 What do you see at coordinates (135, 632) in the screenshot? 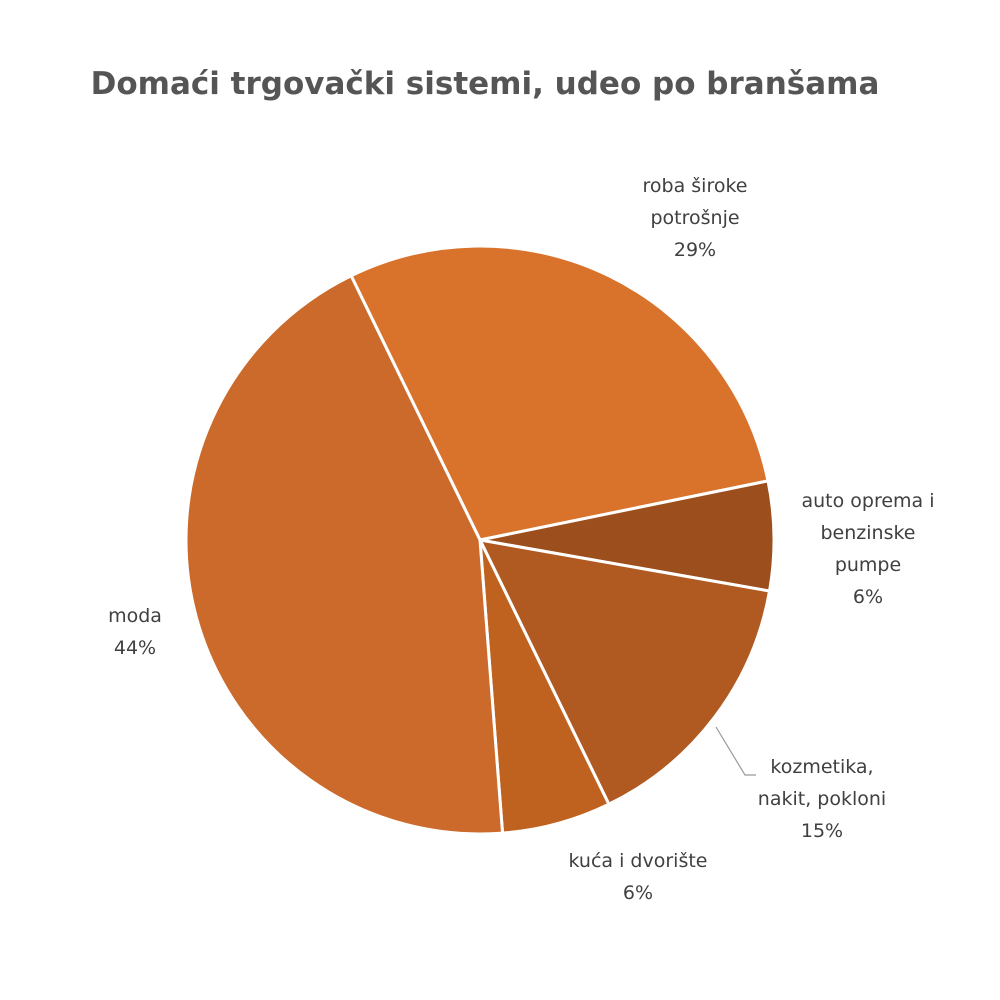
I see `data-label: moda 44%` at bounding box center [135, 632].